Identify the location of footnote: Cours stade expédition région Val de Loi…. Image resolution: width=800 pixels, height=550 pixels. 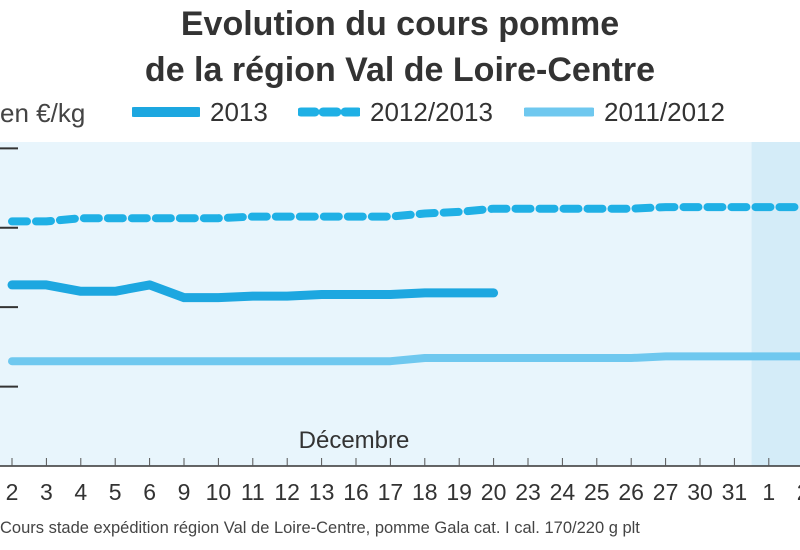
(320, 528).